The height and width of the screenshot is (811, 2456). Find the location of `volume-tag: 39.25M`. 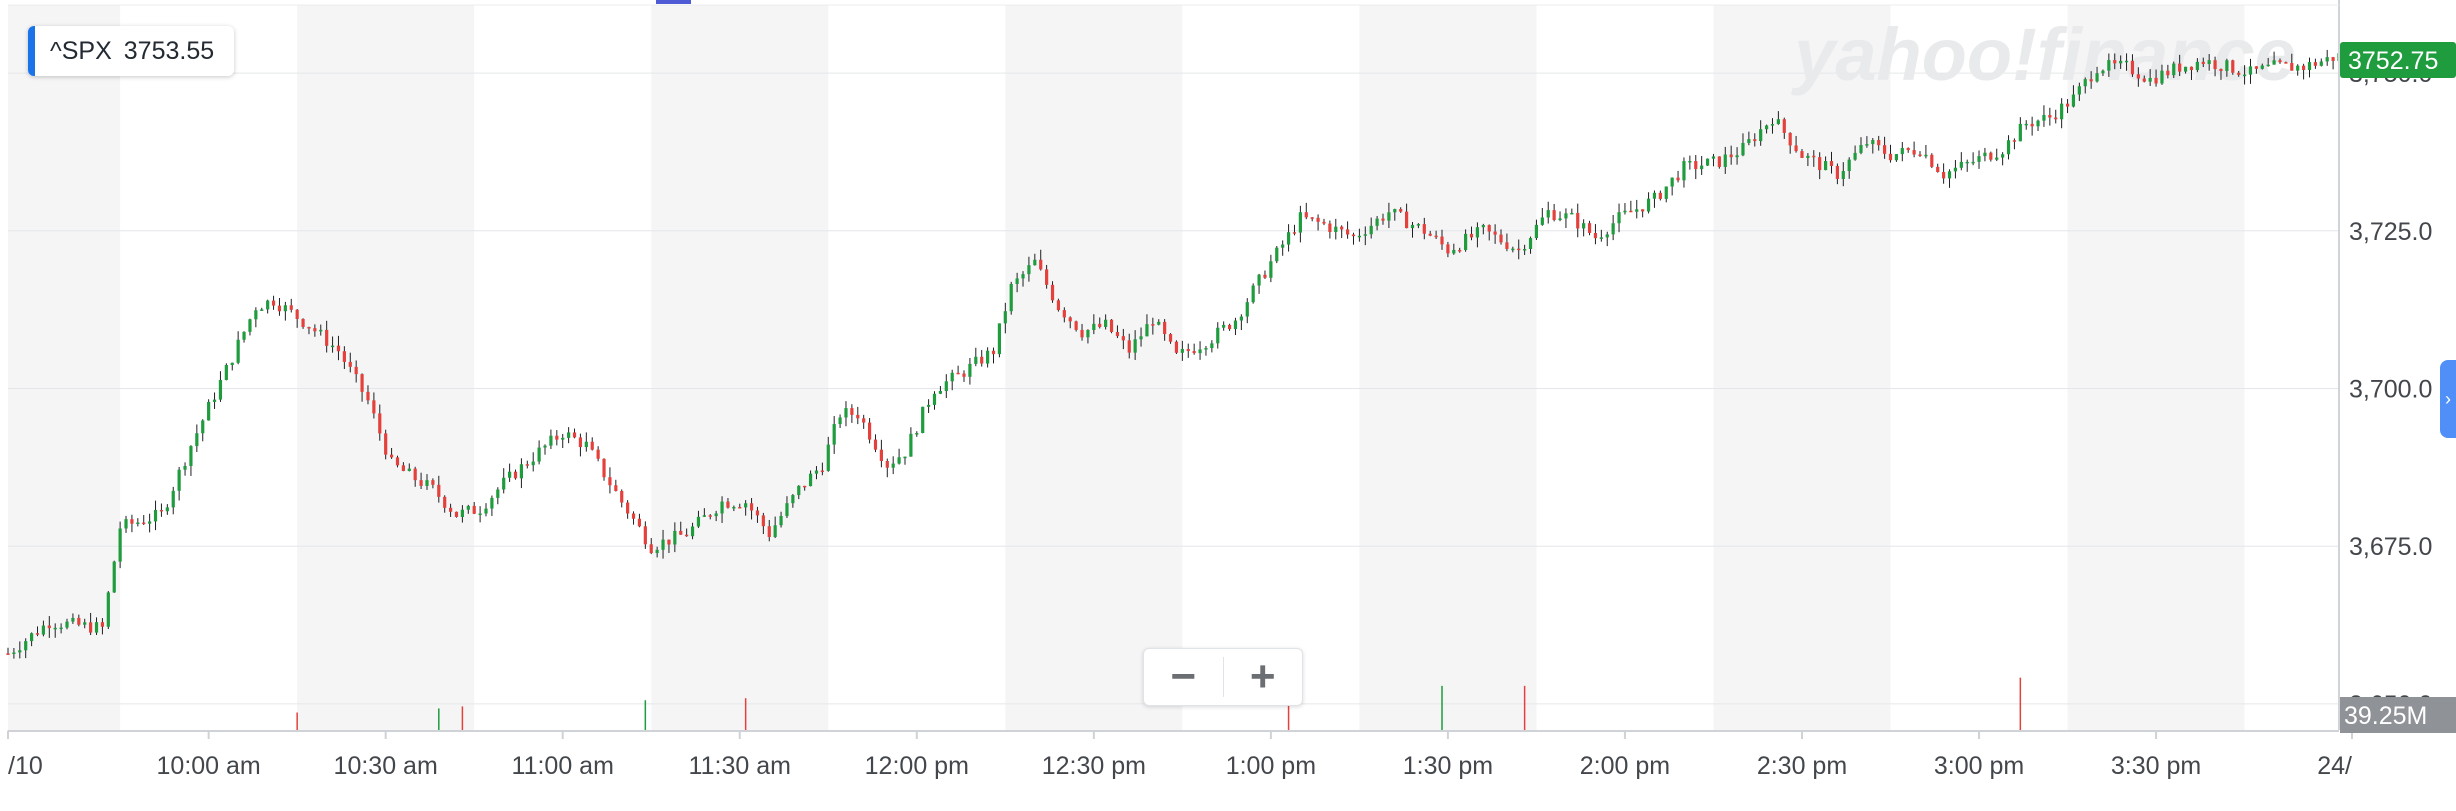

volume-tag: 39.25M is located at coordinates (2398, 715).